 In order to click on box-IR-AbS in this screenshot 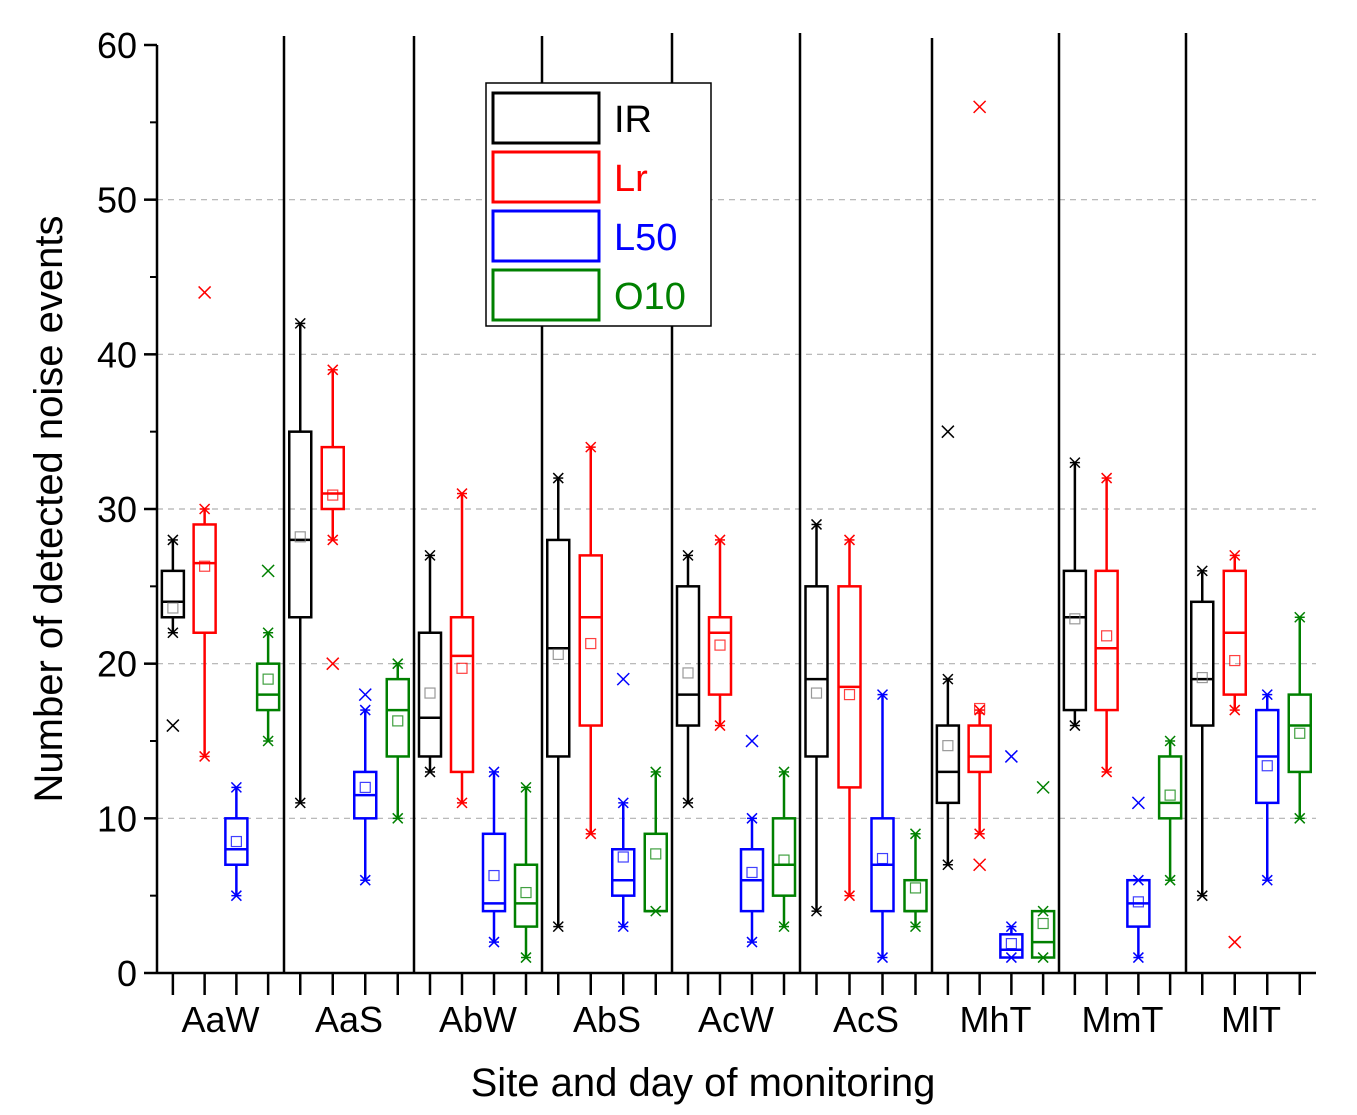, I will do `click(558, 702)`.